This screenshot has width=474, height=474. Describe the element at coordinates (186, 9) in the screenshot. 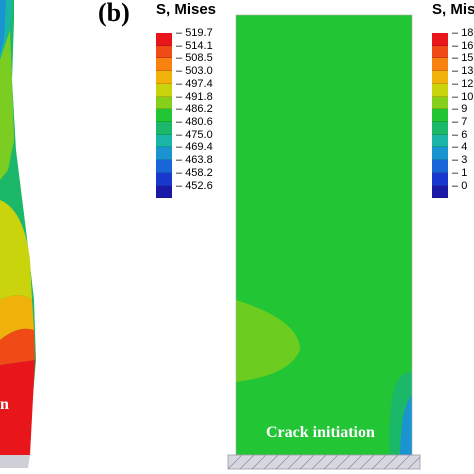

I see `panel-b-legend-title: S, Mises` at that location.